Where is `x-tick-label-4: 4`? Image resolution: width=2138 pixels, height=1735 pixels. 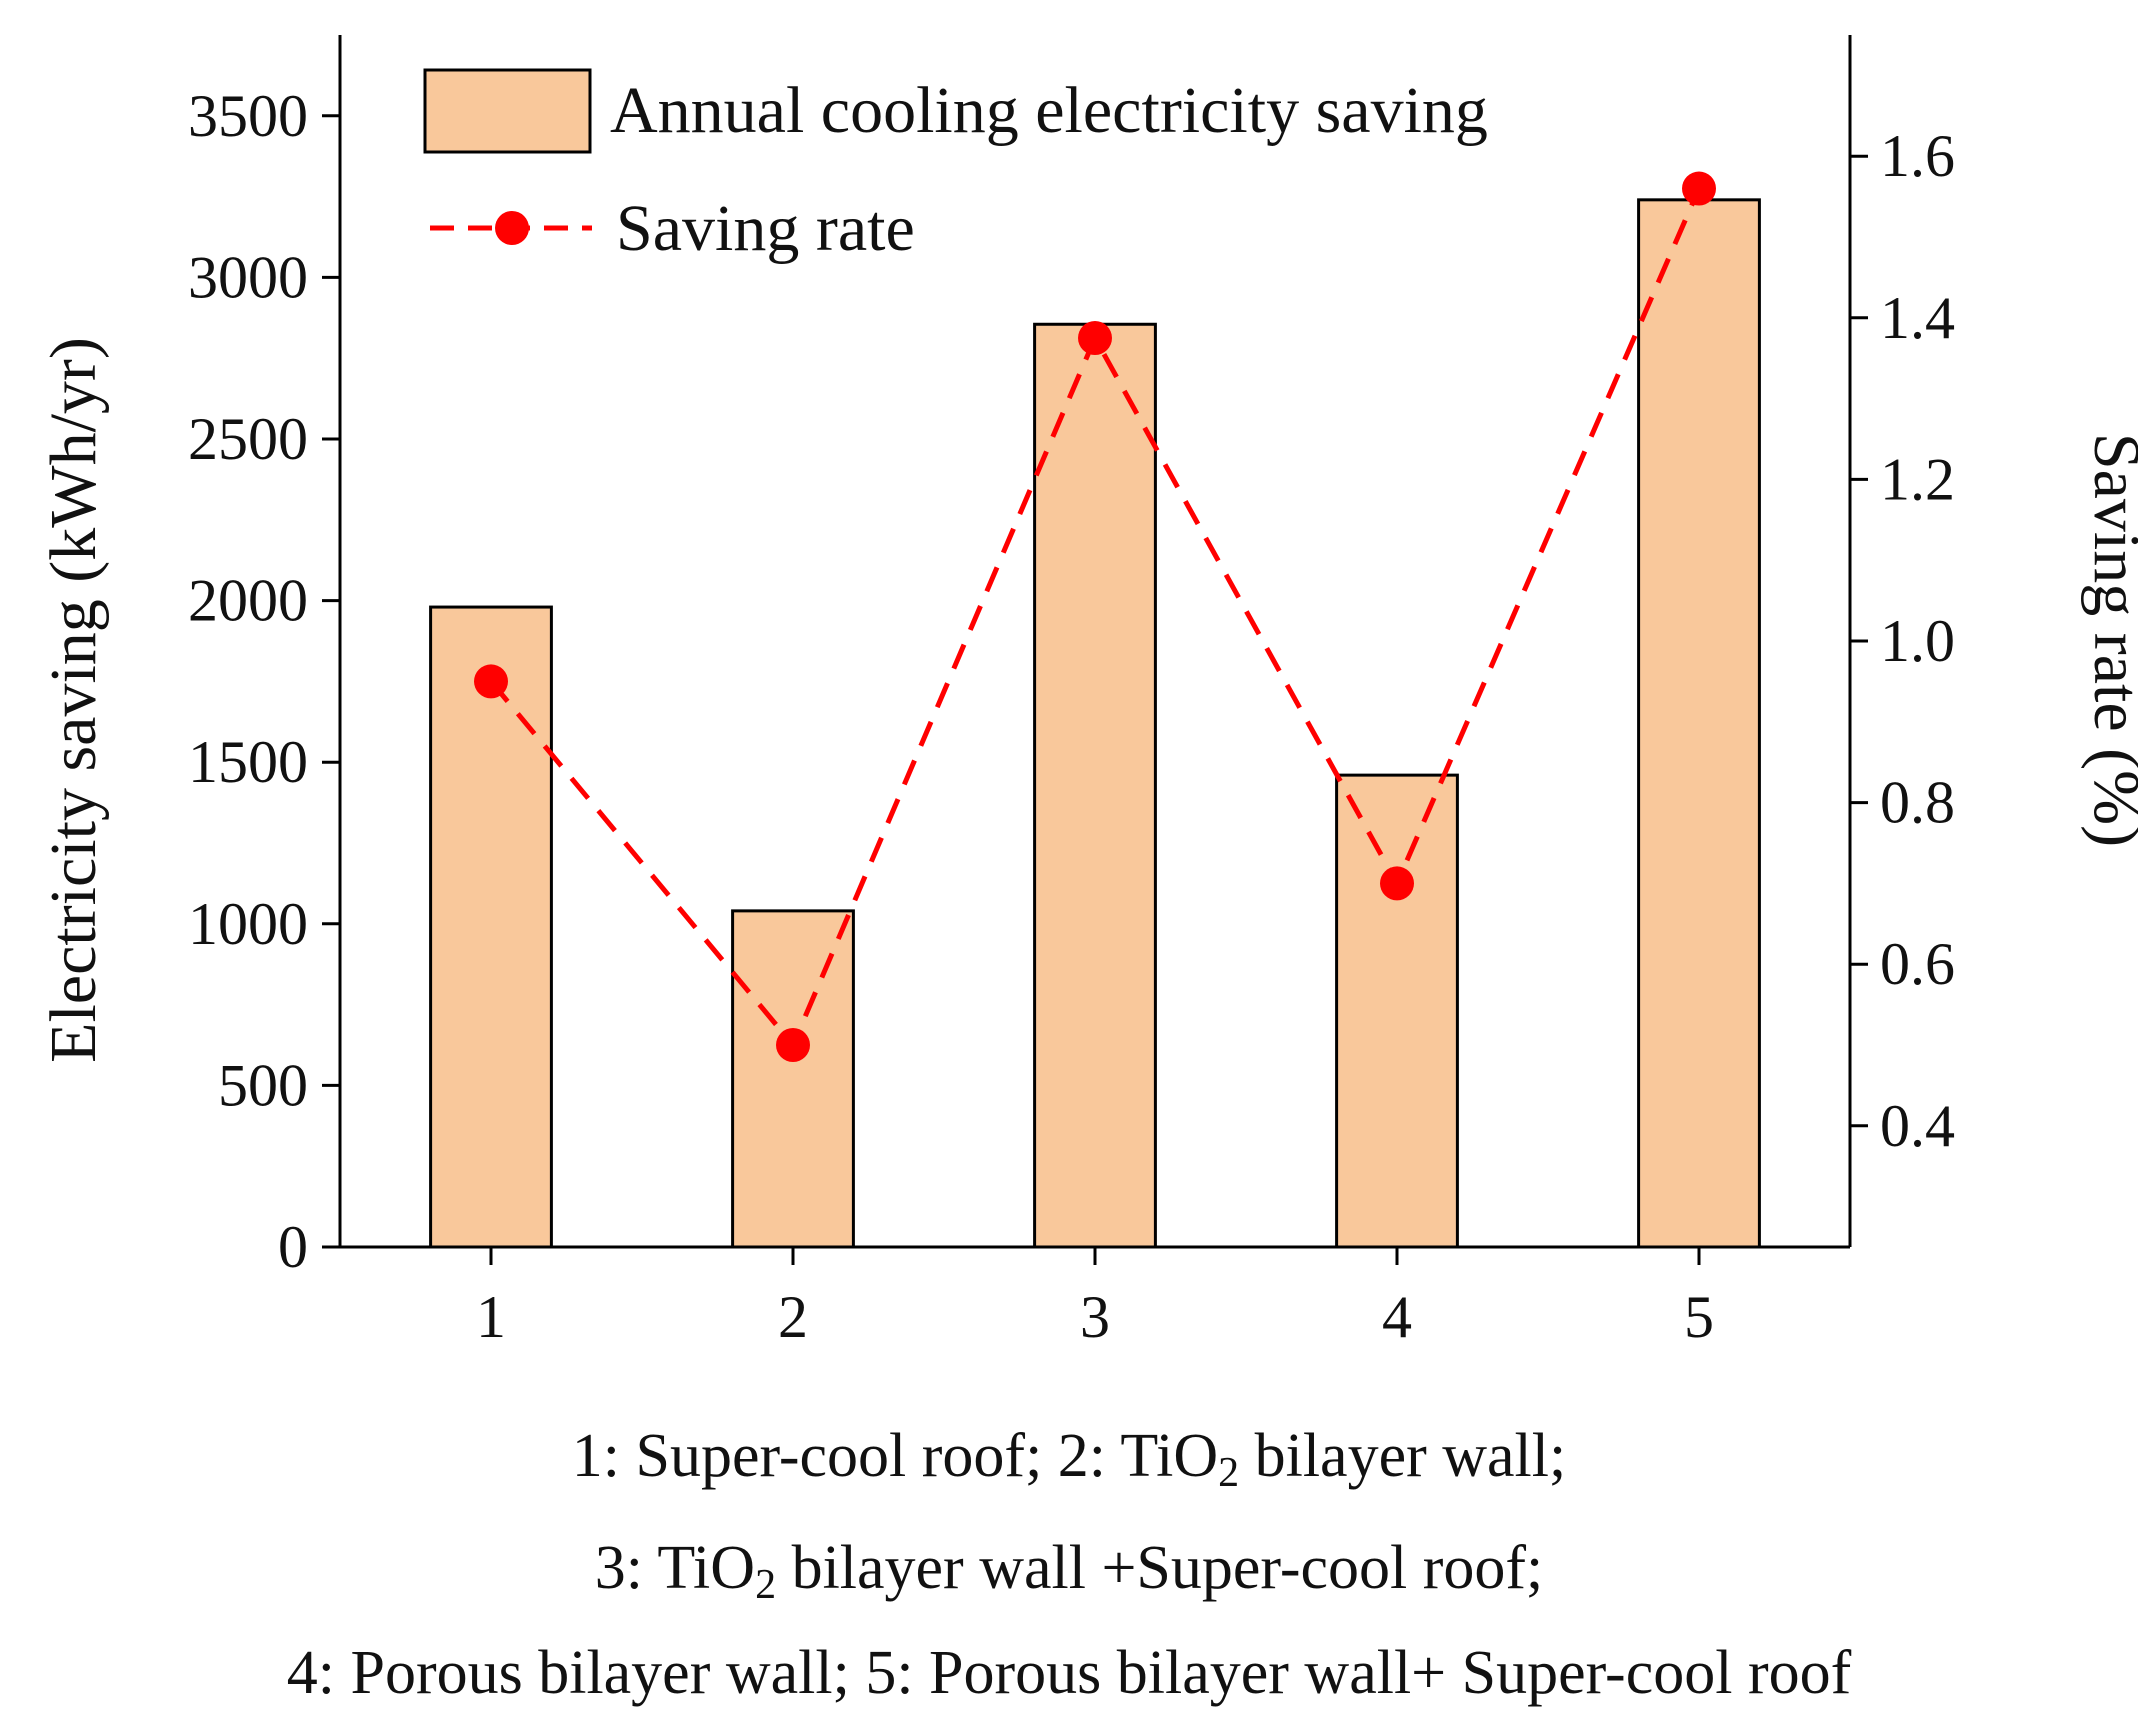 x-tick-label-4: 4 is located at coordinates (1397, 1317).